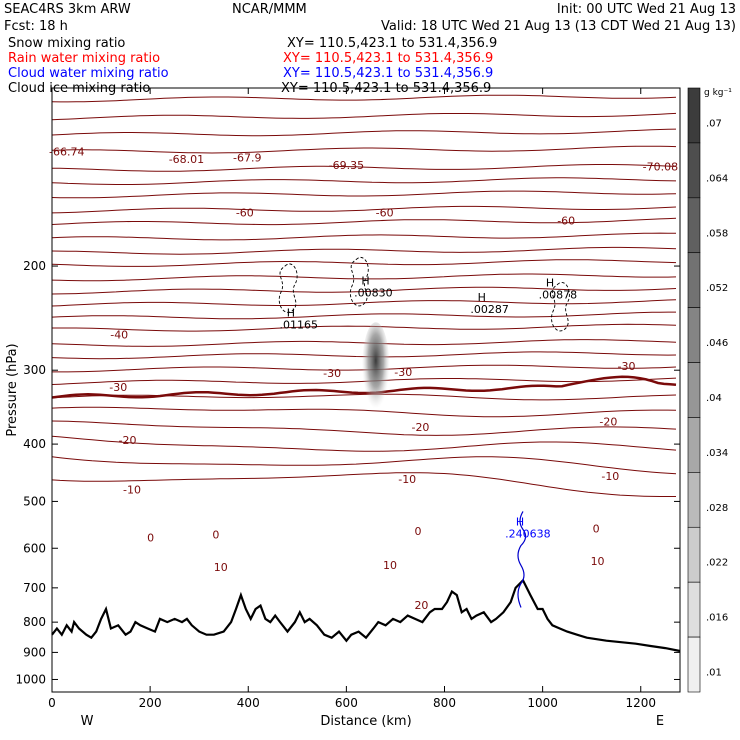 This screenshot has width=740, height=740. I want to click on field-xy-cloud-water: XY= 110.5,423.1 to 531.4,356.9, so click(388, 73).